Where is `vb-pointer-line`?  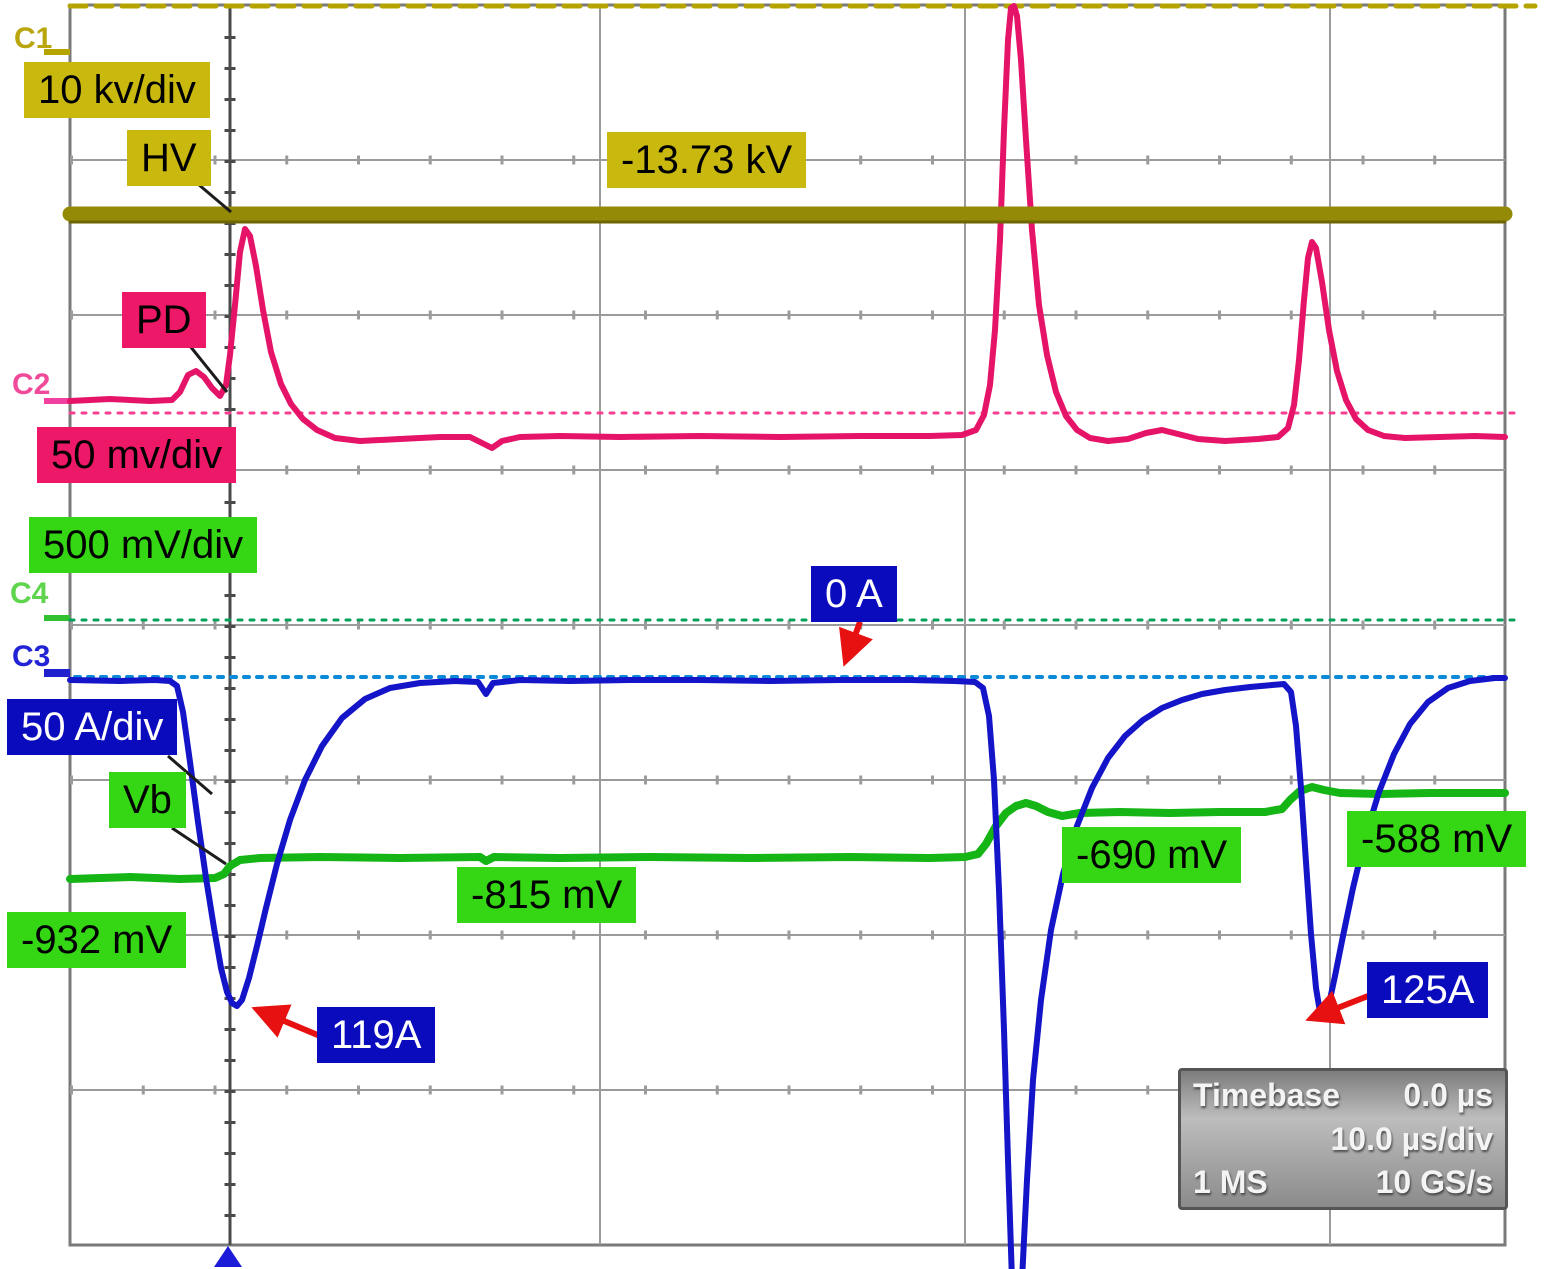
vb-pointer-line is located at coordinates (199, 846).